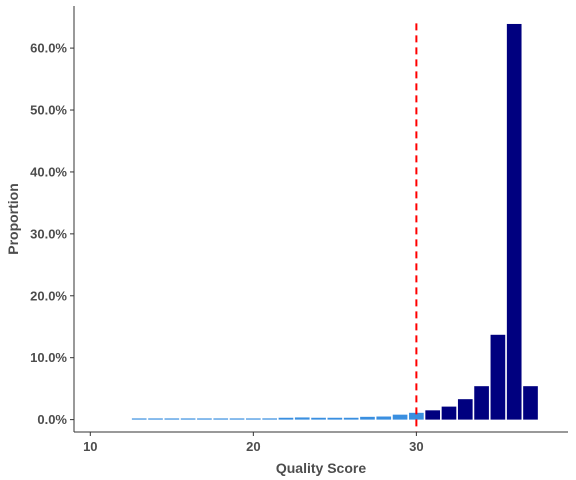 This screenshot has height=480, width=576. What do you see at coordinates (367, 418) in the screenshot?
I see `bar-q27` at bounding box center [367, 418].